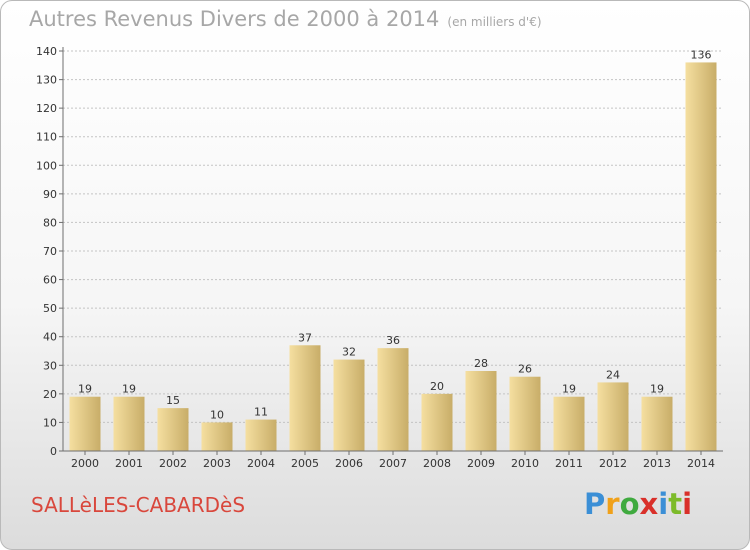 This screenshot has height=550, width=750. Describe the element at coordinates (629, 504) in the screenshot. I see `logo-letter: o` at that location.